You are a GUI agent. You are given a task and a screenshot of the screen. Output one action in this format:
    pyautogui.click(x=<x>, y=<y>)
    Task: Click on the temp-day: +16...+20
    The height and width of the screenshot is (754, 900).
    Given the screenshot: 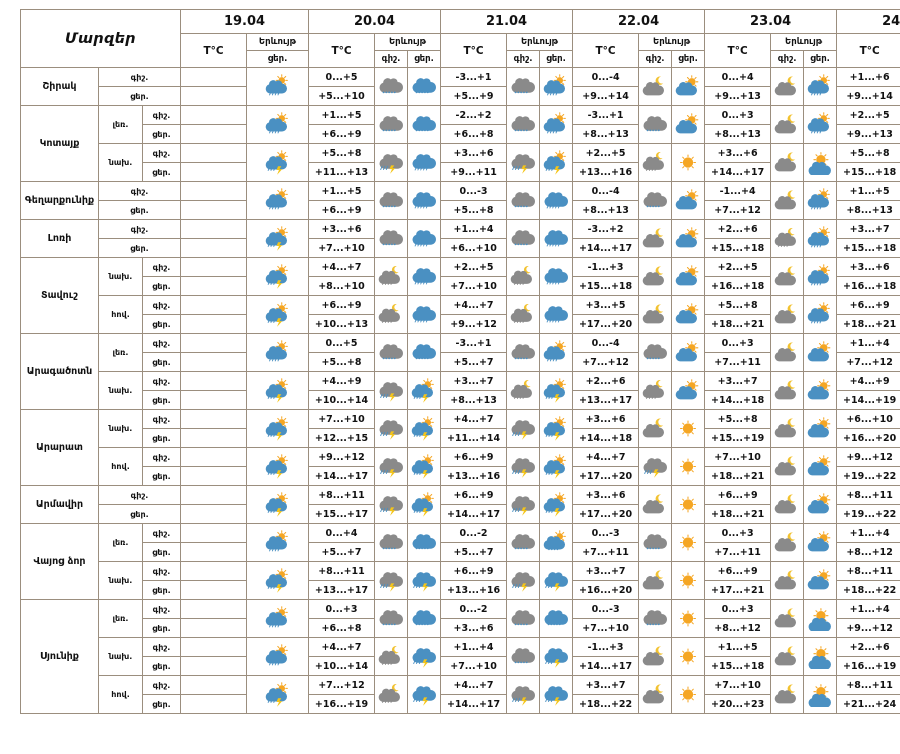 What is the action you would take?
    pyautogui.click(x=868, y=438)
    